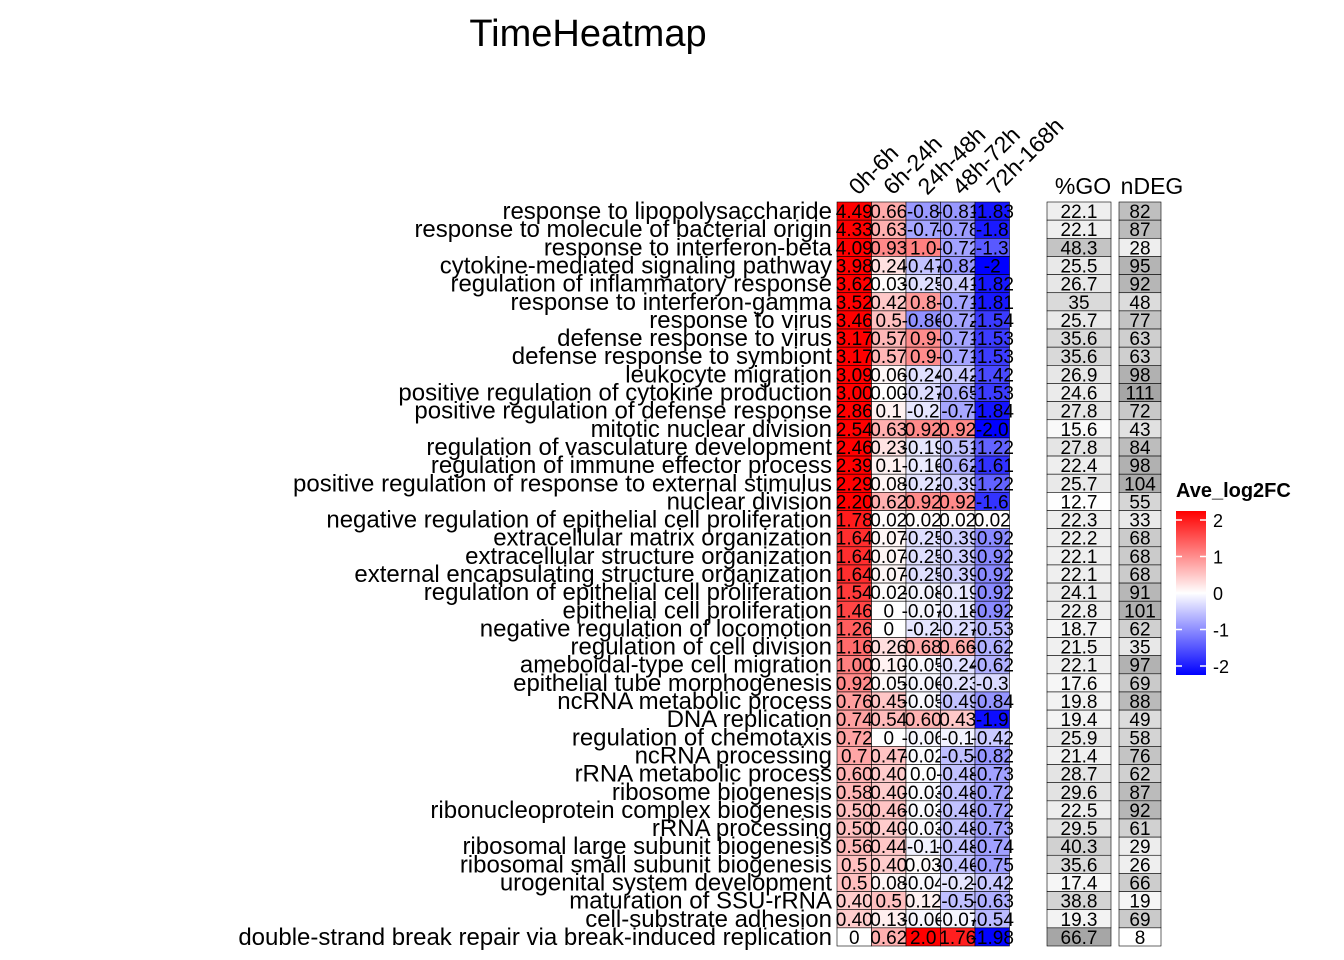 This screenshot has height=960, width=1344. What do you see at coordinates (854, 248) in the screenshot?
I see `cell-value-label: 4.09` at bounding box center [854, 248].